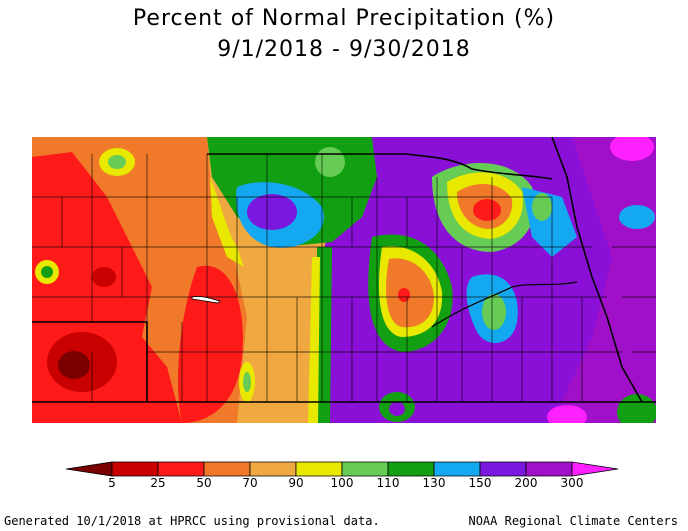  What do you see at coordinates (344, 18) in the screenshot?
I see `map-title: Percent of Normal Precipitation (%)` at bounding box center [344, 18].